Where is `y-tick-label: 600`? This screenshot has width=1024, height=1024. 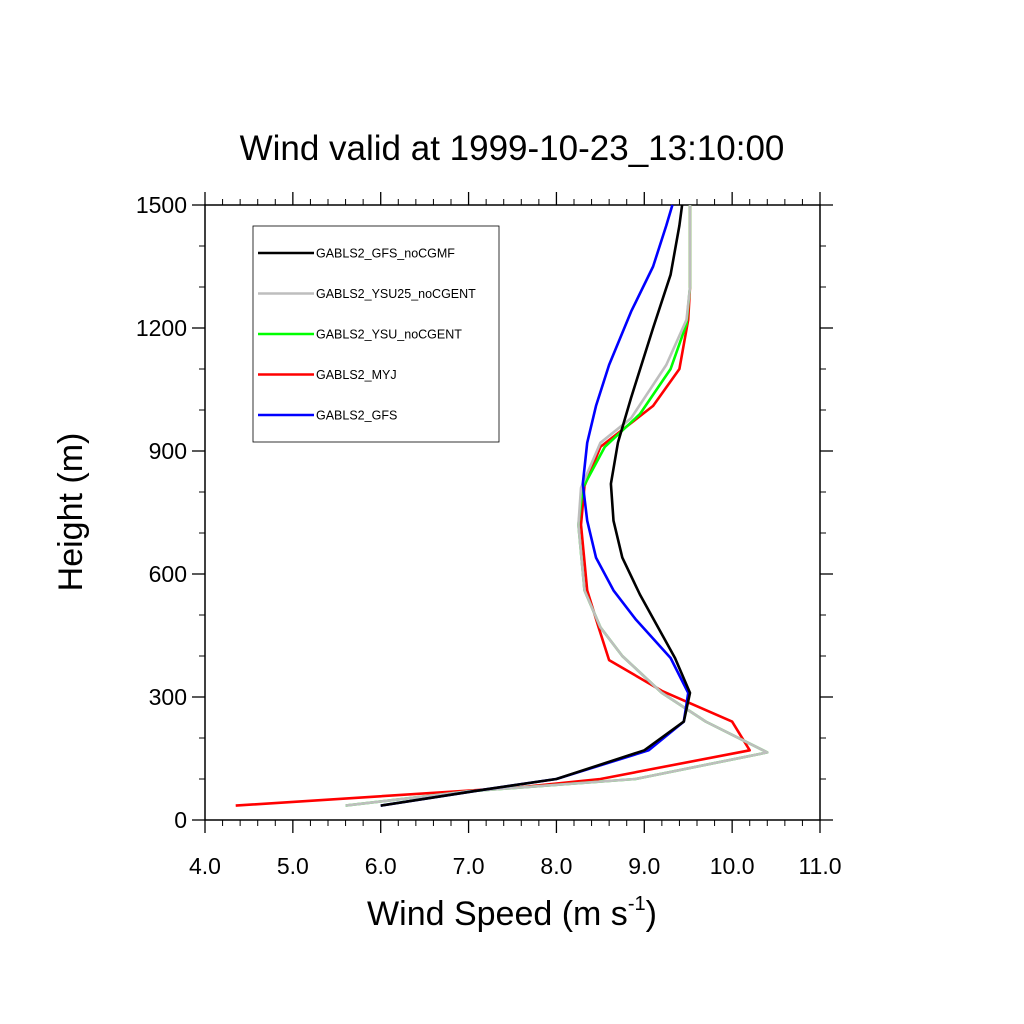 y-tick-label: 600 is located at coordinates (168, 574).